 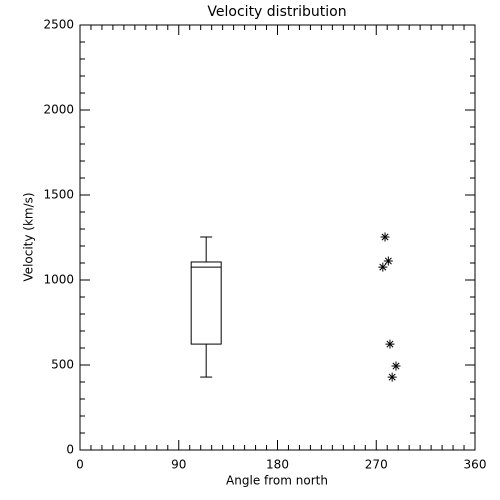 I want to click on x-tick-label: 0, so click(x=80, y=465).